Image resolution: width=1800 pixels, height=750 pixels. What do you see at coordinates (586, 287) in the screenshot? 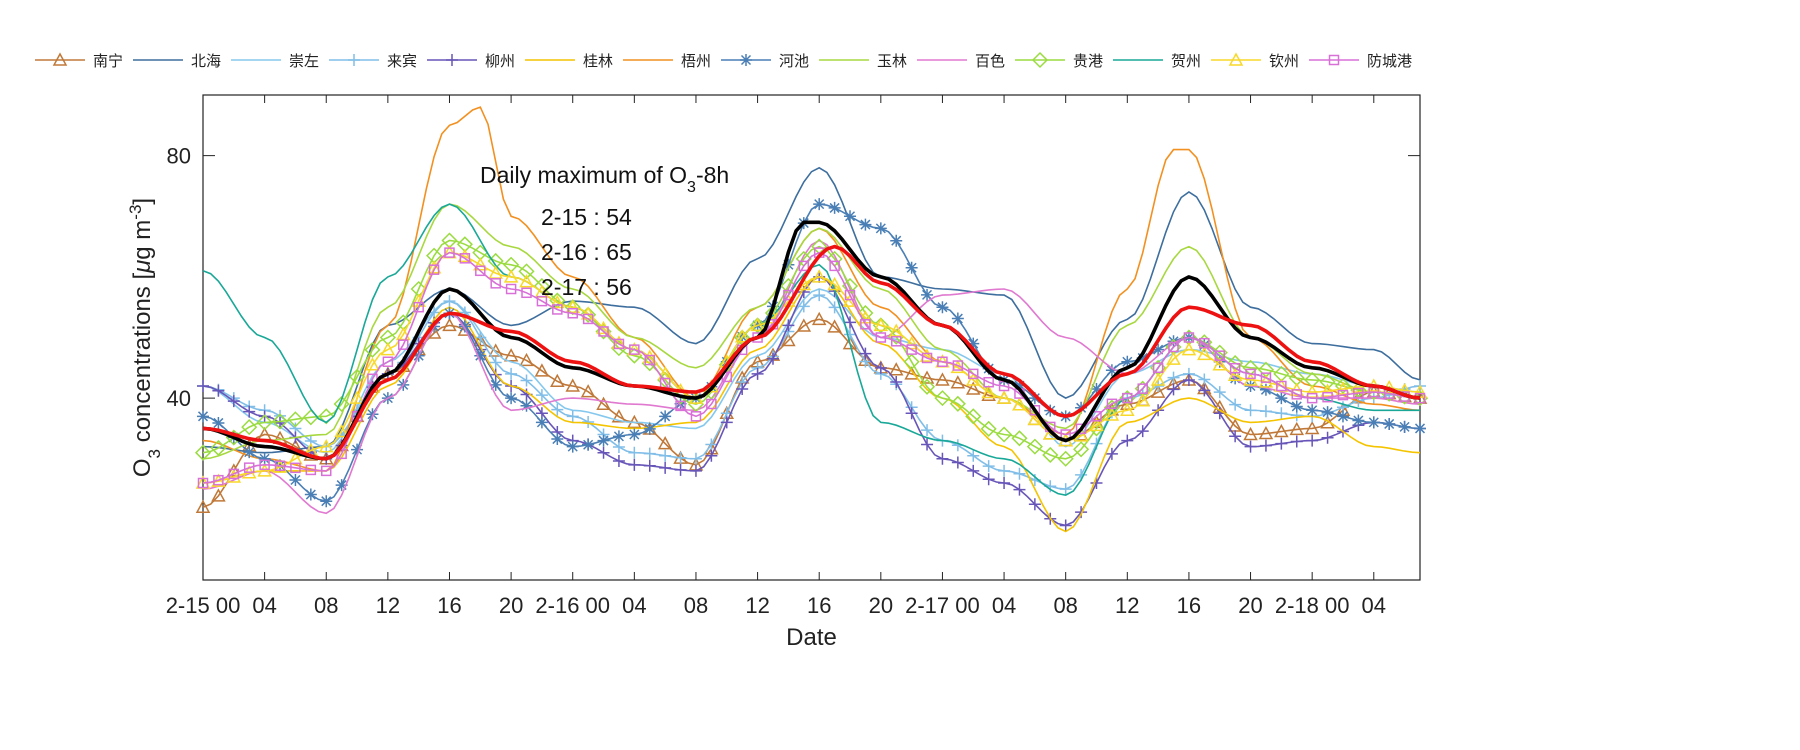
I see `annotation-line-2: 2-17 : 56` at bounding box center [586, 287].